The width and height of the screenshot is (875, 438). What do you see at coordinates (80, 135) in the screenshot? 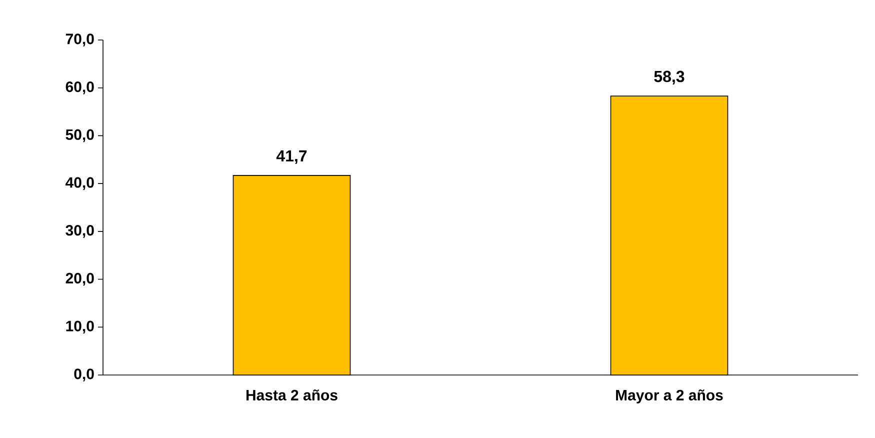
I see `y-tick-label: 50,0` at bounding box center [80, 135].